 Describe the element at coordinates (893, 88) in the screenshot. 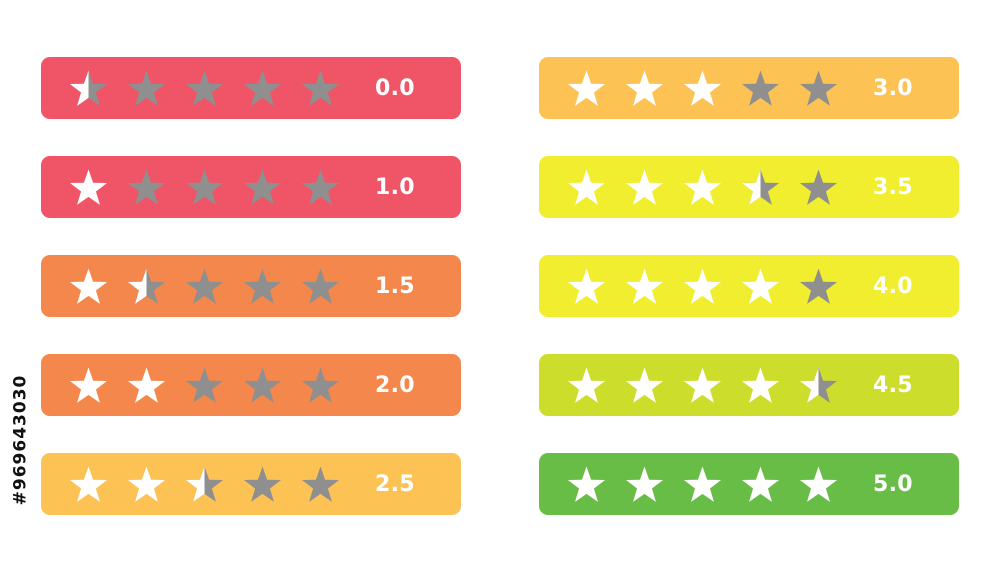

I see `rating-value: 3.0` at that location.